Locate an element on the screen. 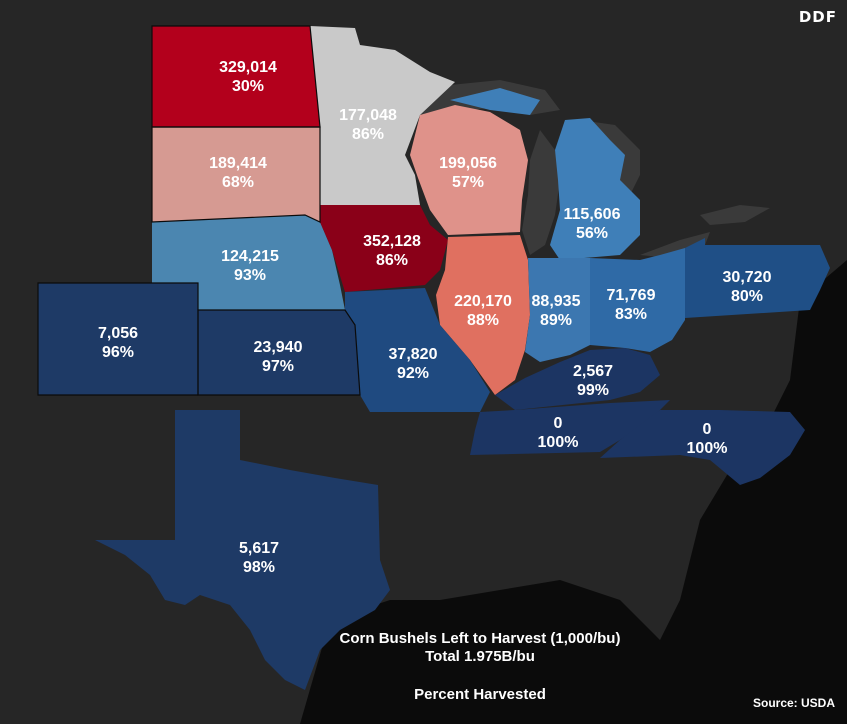  label-missouri-pct: 92% is located at coordinates (413, 373).